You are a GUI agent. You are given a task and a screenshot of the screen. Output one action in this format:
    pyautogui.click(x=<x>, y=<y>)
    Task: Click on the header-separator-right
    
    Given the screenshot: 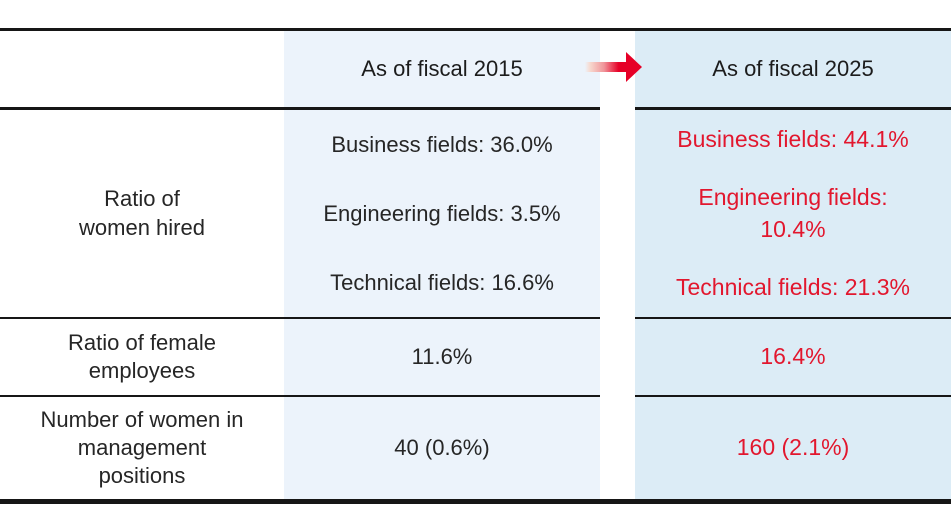 What is the action you would take?
    pyautogui.click(x=793, y=108)
    